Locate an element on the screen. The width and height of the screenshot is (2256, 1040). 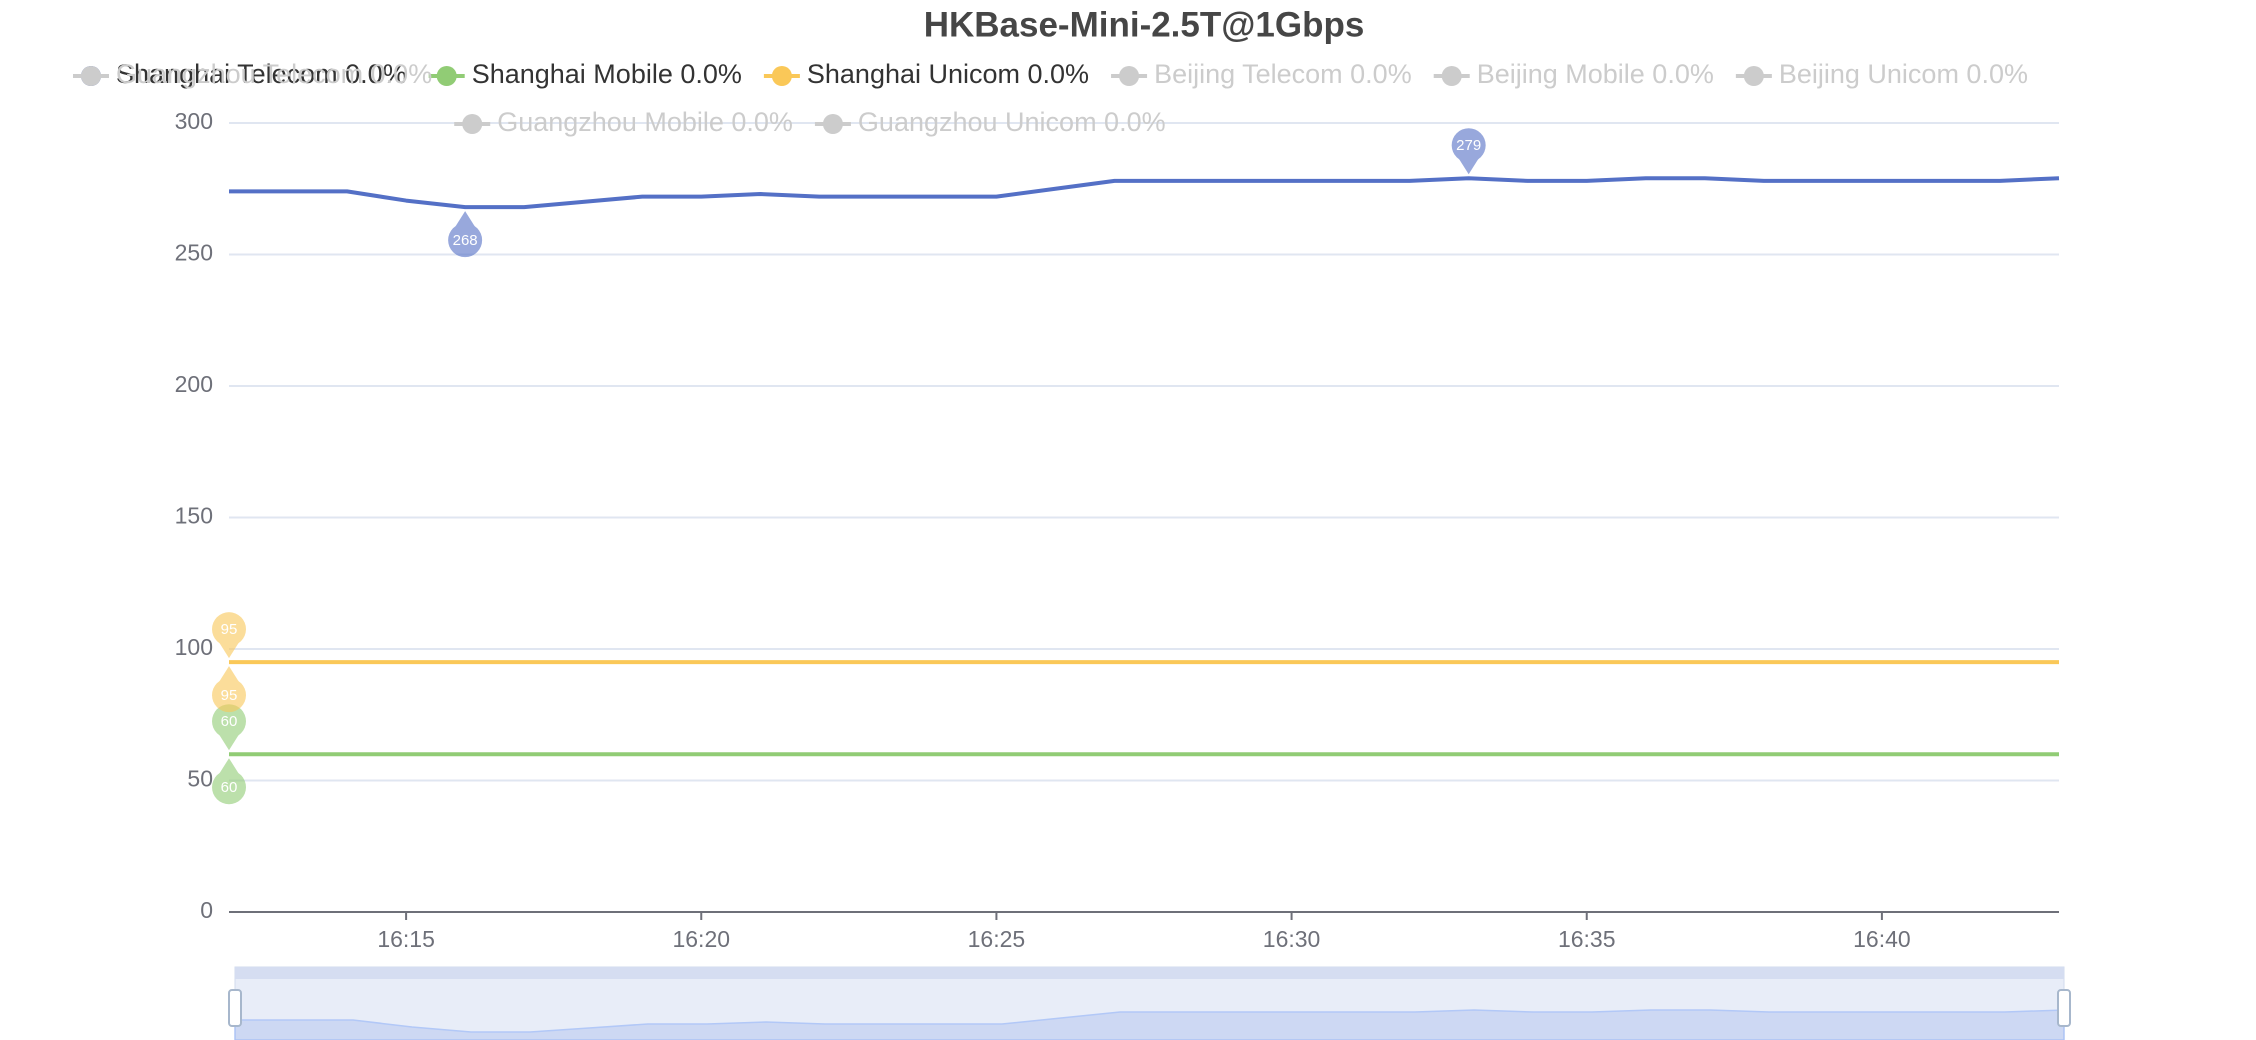
x-tick-label: 16:30 is located at coordinates (1292, 939).